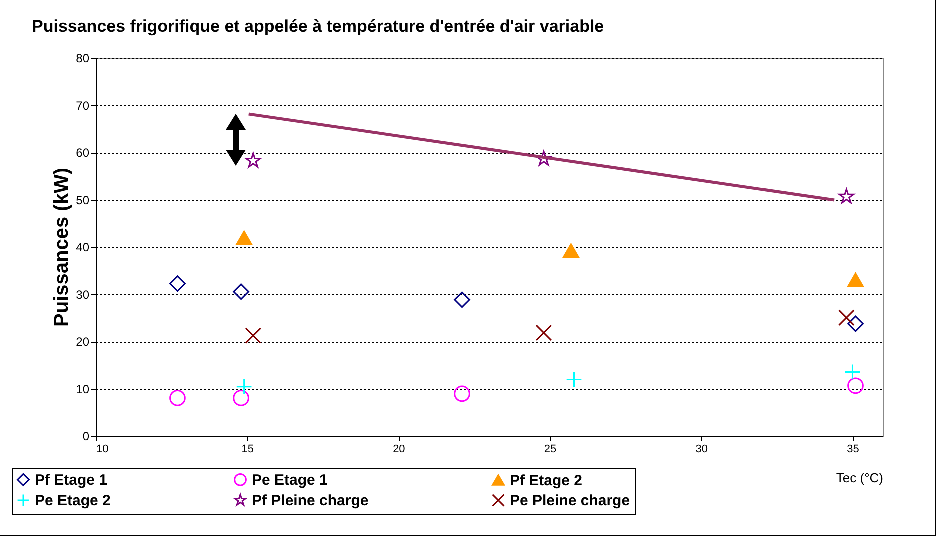  Describe the element at coordinates (399, 450) in the screenshot. I see `x-tick-label: 20` at that location.